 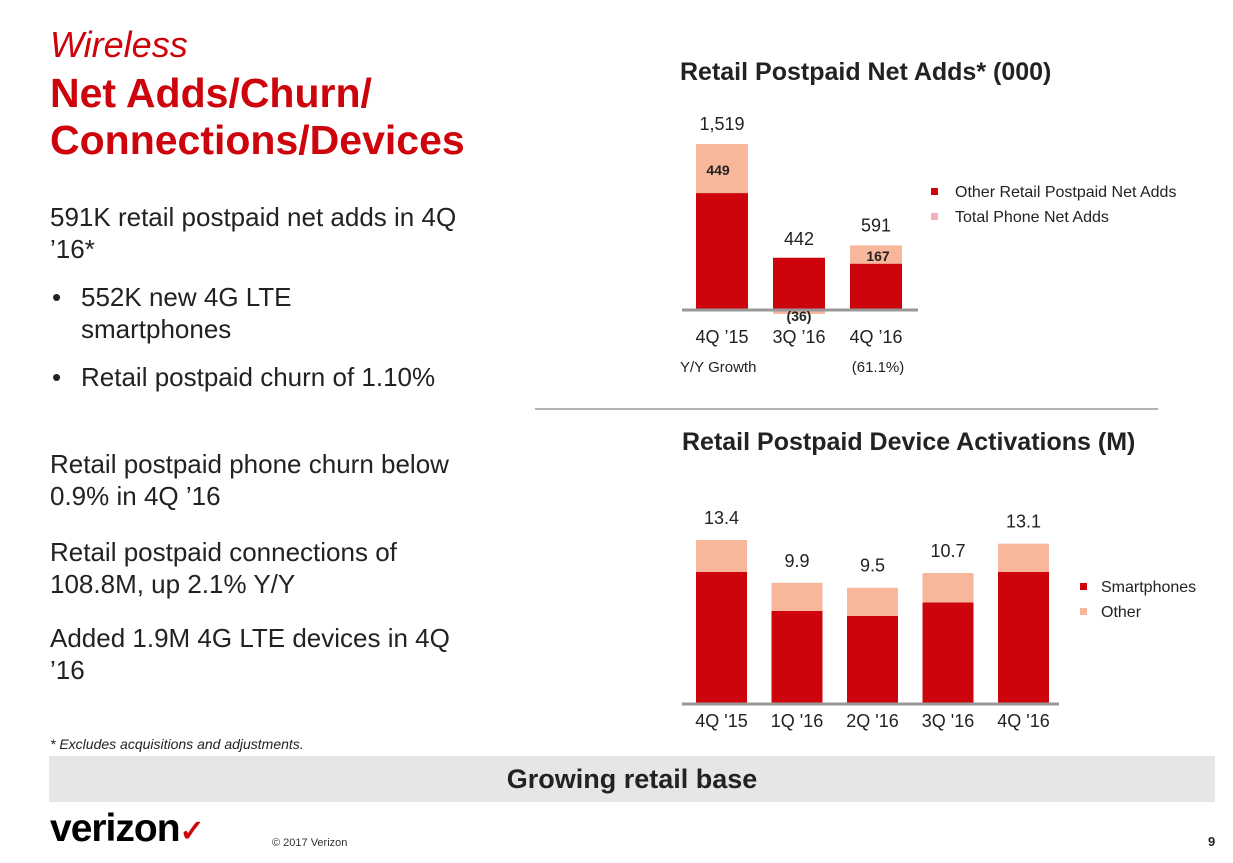 What do you see at coordinates (1121, 612) in the screenshot?
I see `legend-label: Other` at bounding box center [1121, 612].